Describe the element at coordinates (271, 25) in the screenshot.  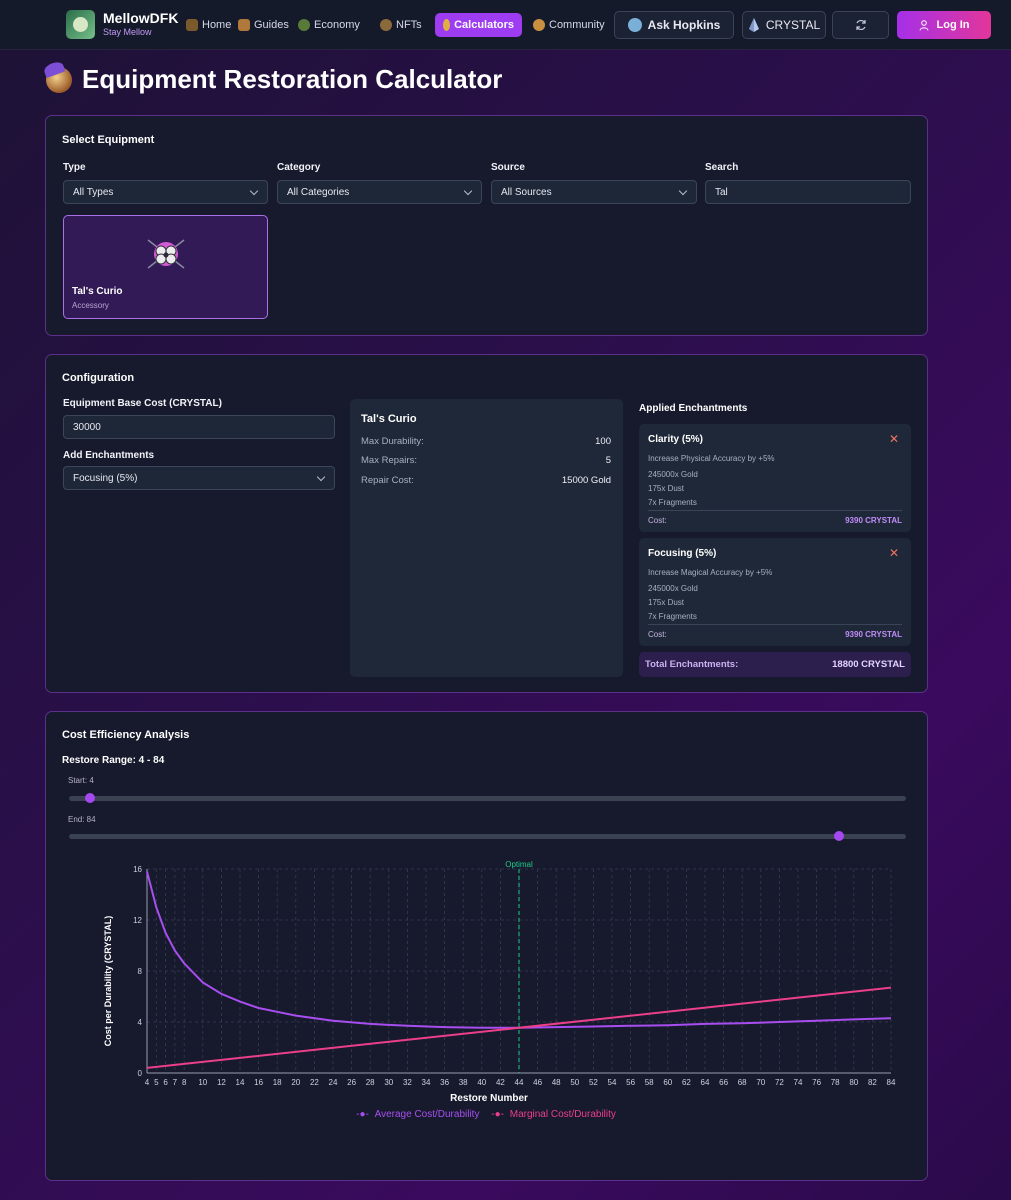
I see `nav-label: Guides` at that location.